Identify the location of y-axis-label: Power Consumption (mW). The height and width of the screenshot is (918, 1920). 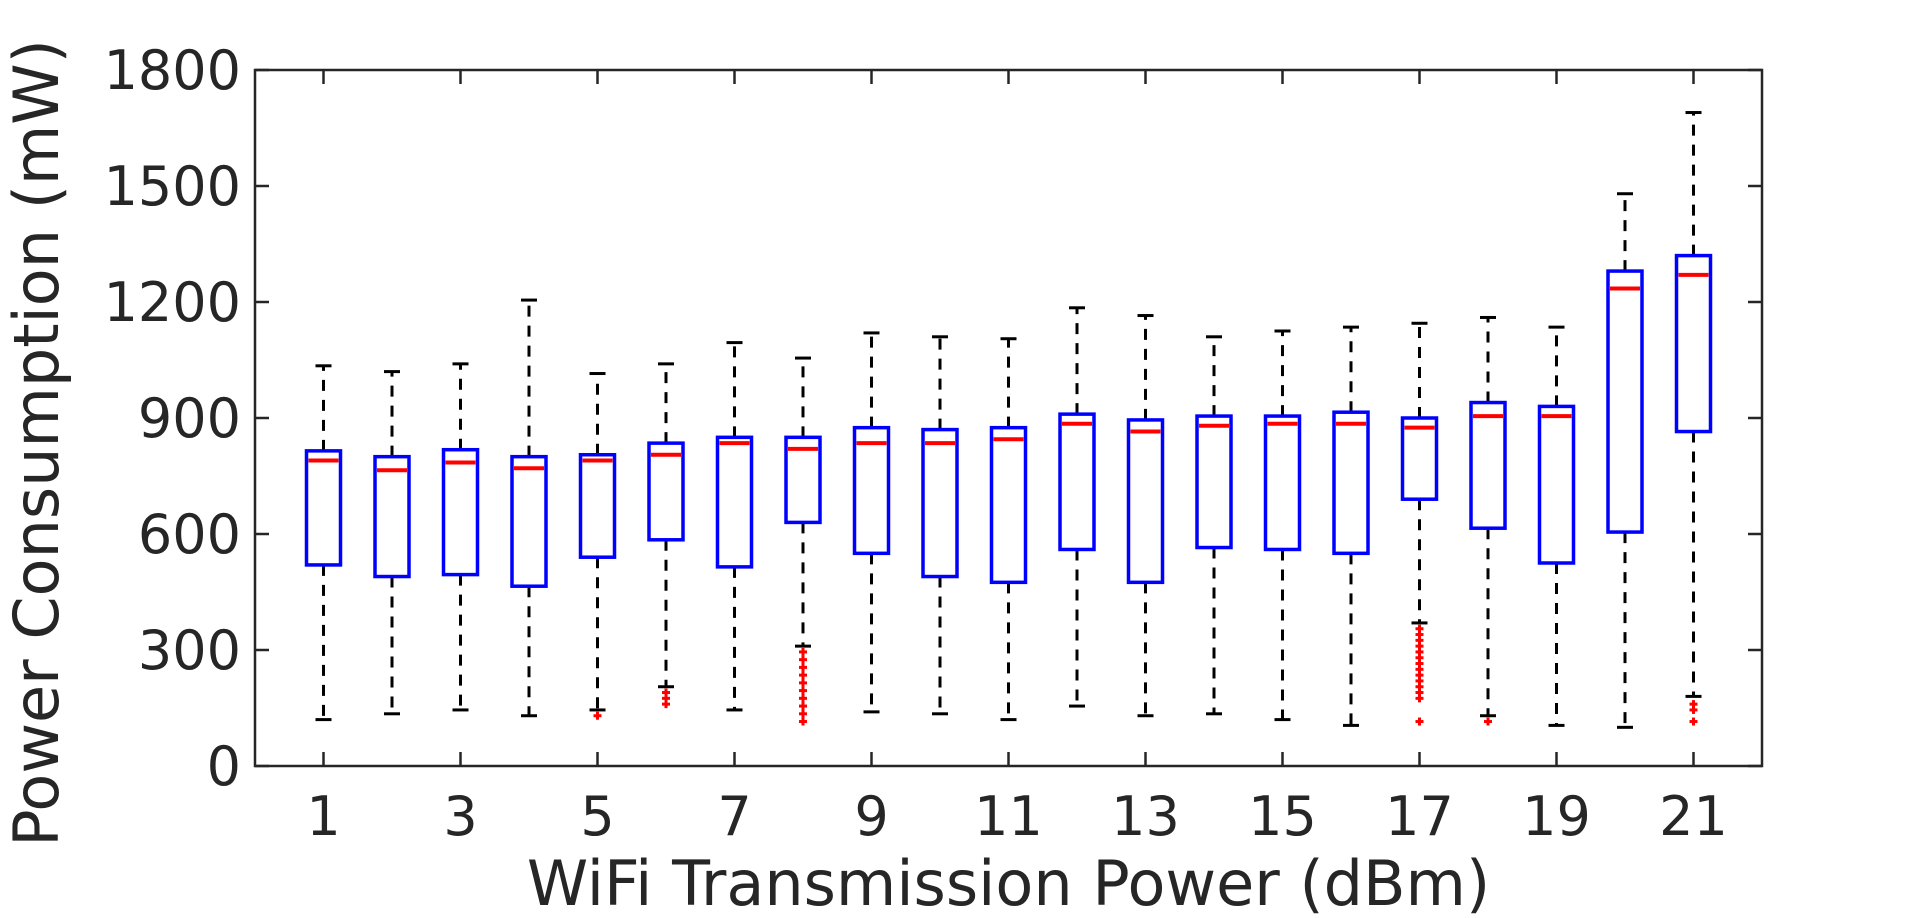
(36, 443).